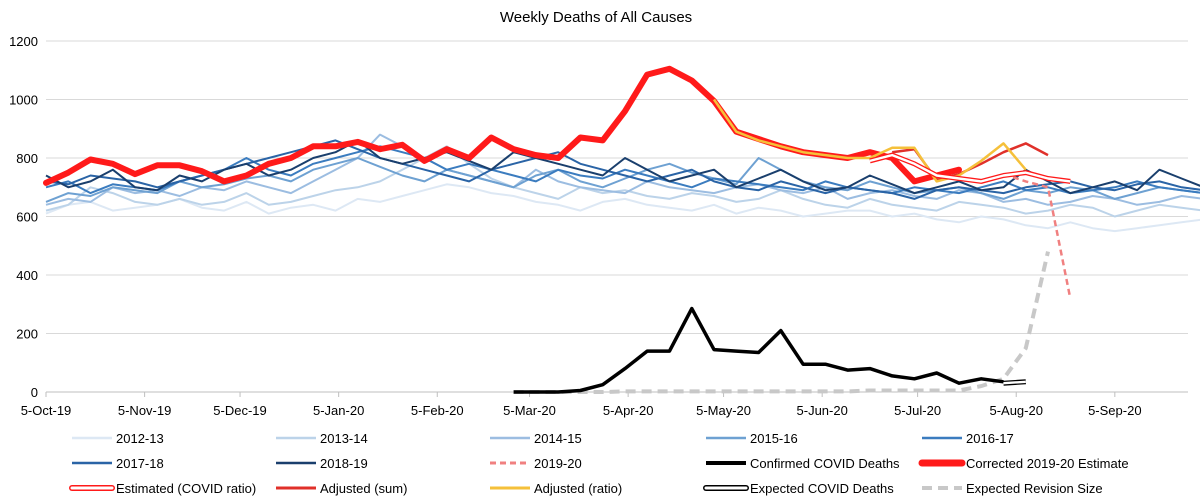 The width and height of the screenshot is (1200, 498). I want to click on x-tick-label: 5-Sep-20, so click(1114, 410).